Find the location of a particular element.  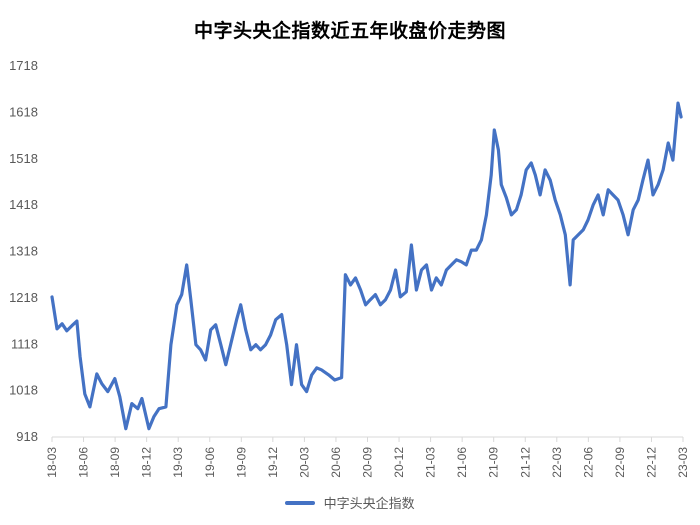

x-tick-label: 22-12 is located at coordinates (651, 462).